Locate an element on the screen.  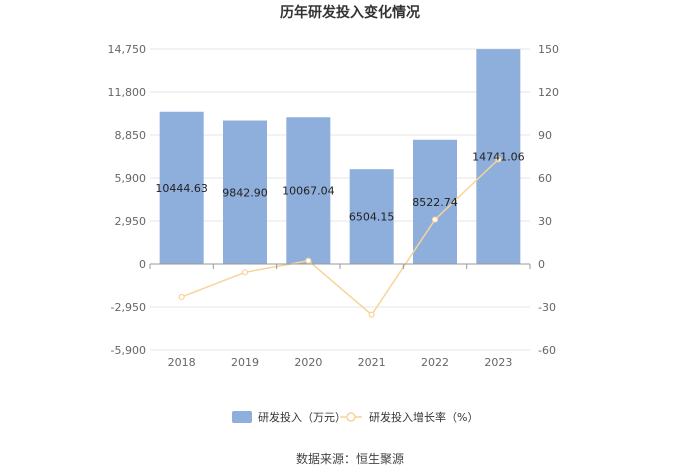
left-tick-label: 8,850 is located at coordinates (131, 135).